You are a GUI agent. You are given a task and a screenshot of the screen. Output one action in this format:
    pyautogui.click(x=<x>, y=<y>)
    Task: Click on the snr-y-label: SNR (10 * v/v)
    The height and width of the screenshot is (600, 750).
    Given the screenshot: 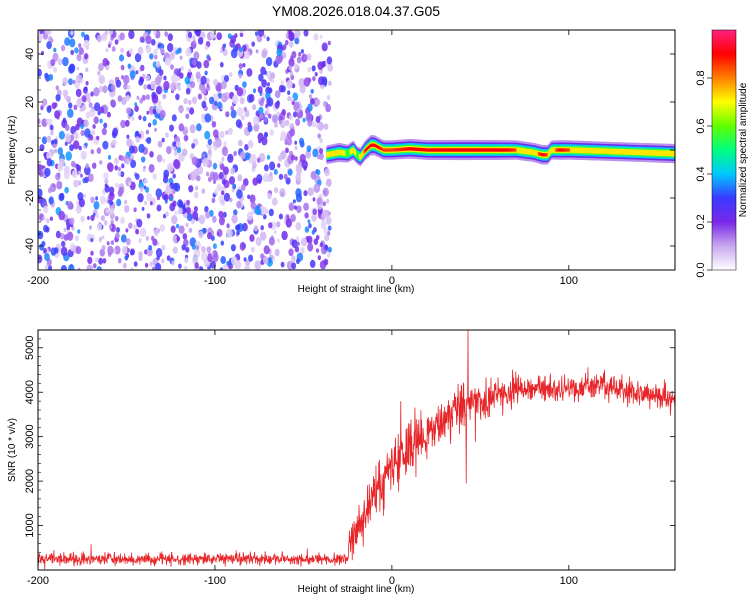 What is the action you would take?
    pyautogui.click(x=12, y=450)
    